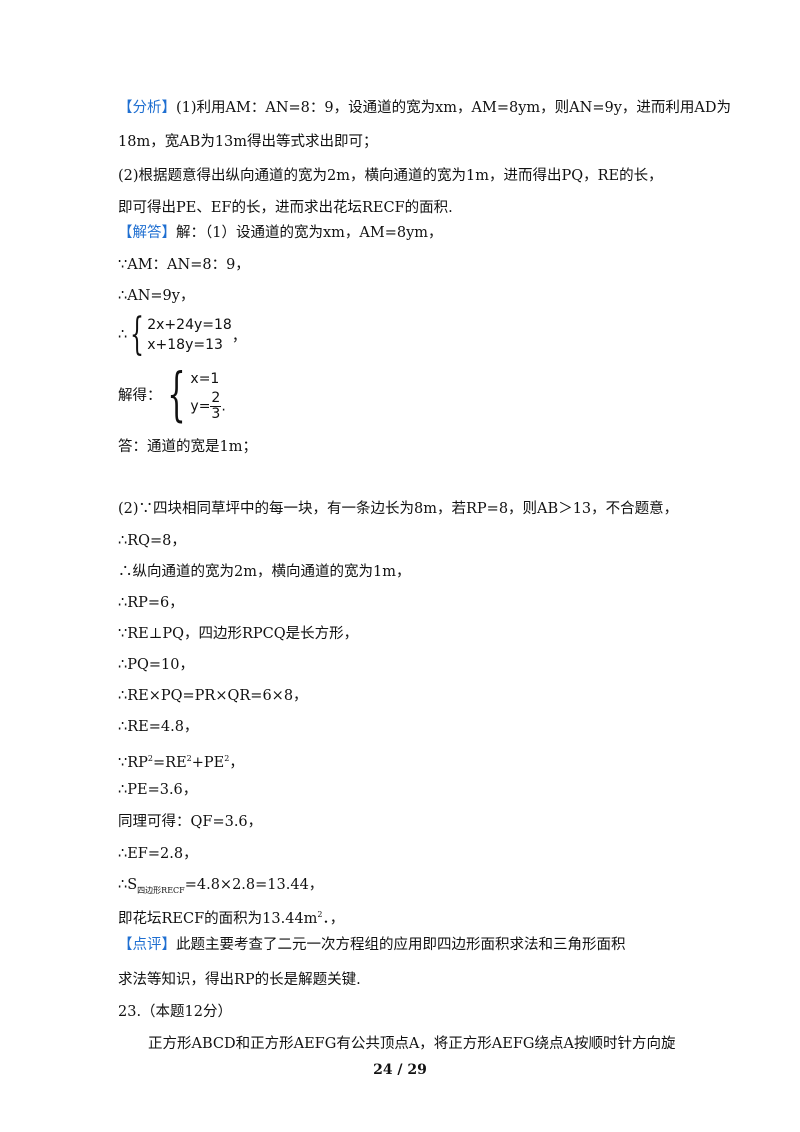 This screenshot has height=1132, width=800. What do you see at coordinates (205, 378) in the screenshot?
I see `sol1: x=1` at bounding box center [205, 378].